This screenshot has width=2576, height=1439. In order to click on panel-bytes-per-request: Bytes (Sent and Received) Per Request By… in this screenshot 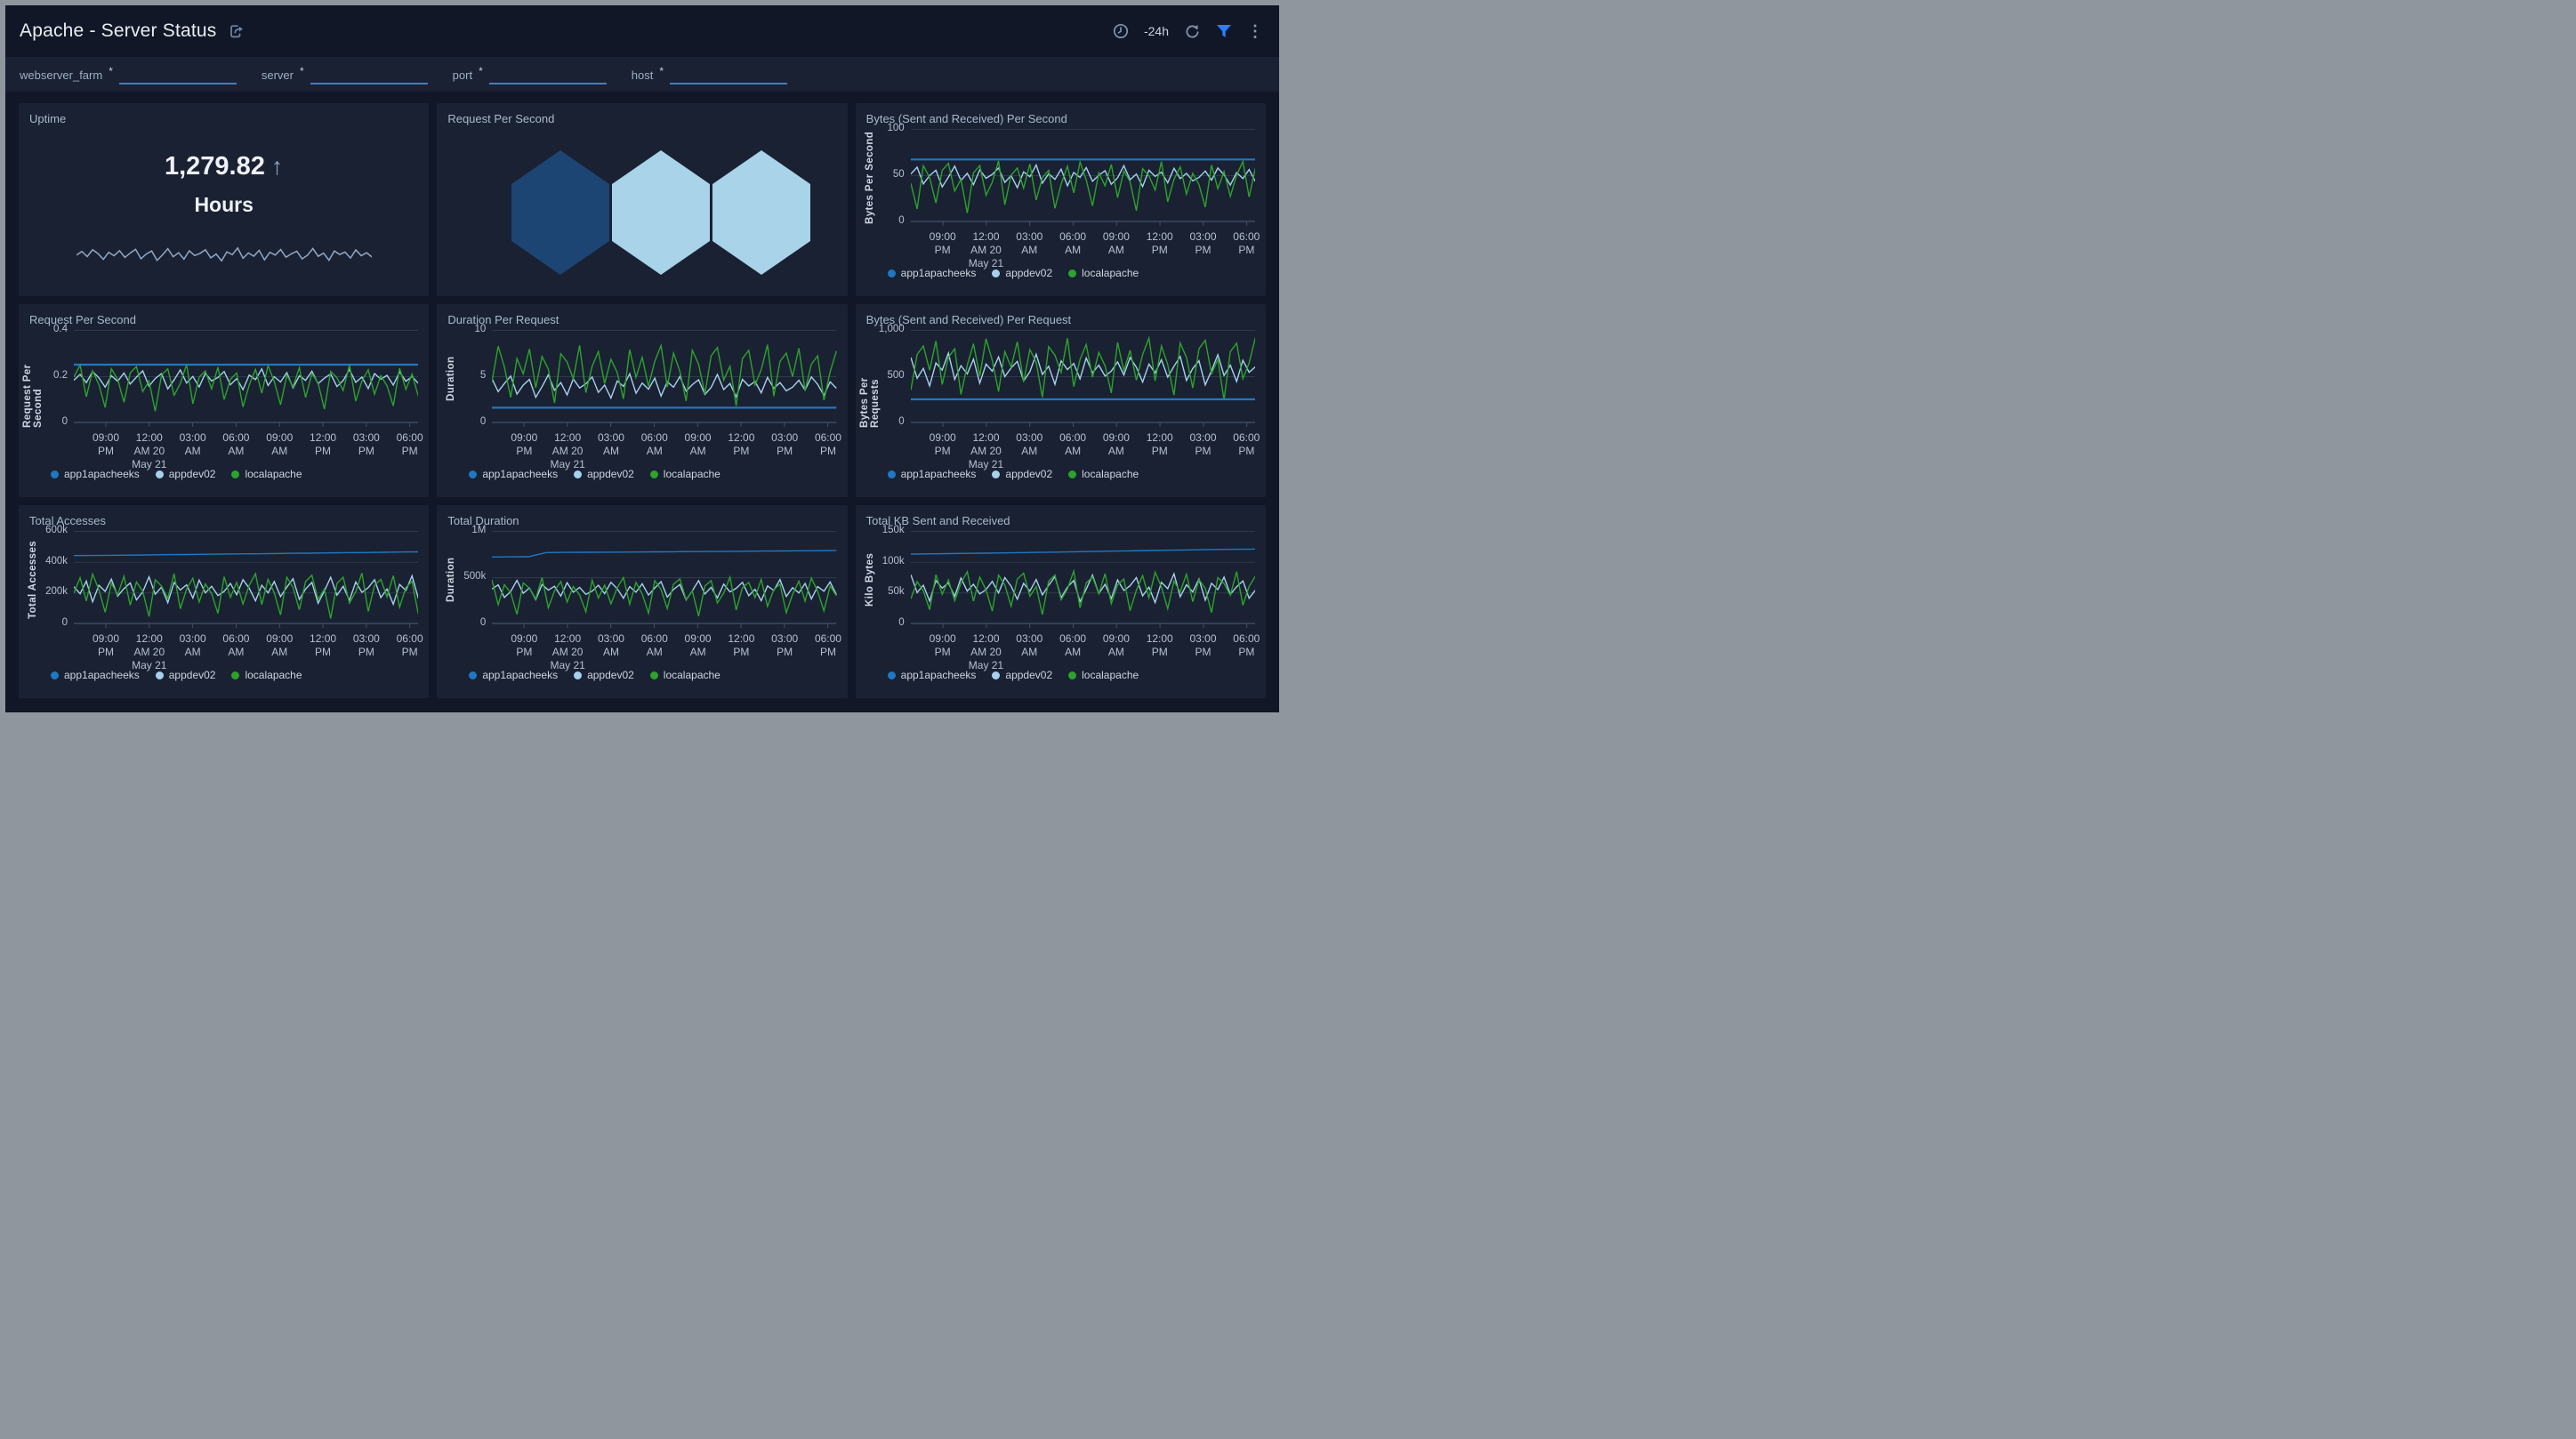, I will do `click(1060, 401)`.